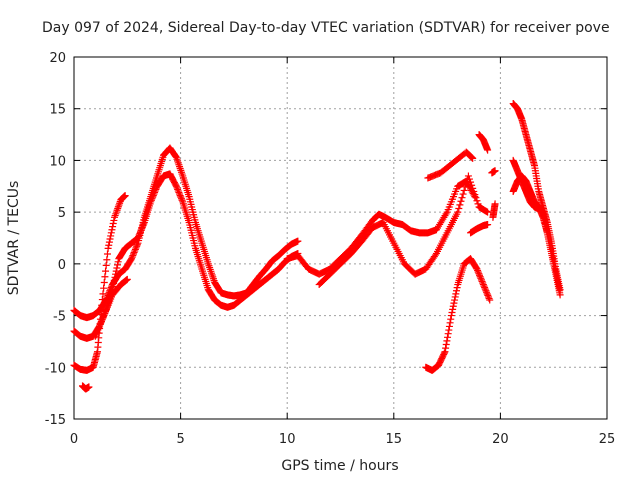 The width and height of the screenshot is (640, 480). Describe the element at coordinates (607, 439) in the screenshot. I see `x-tick-label: 25` at that location.